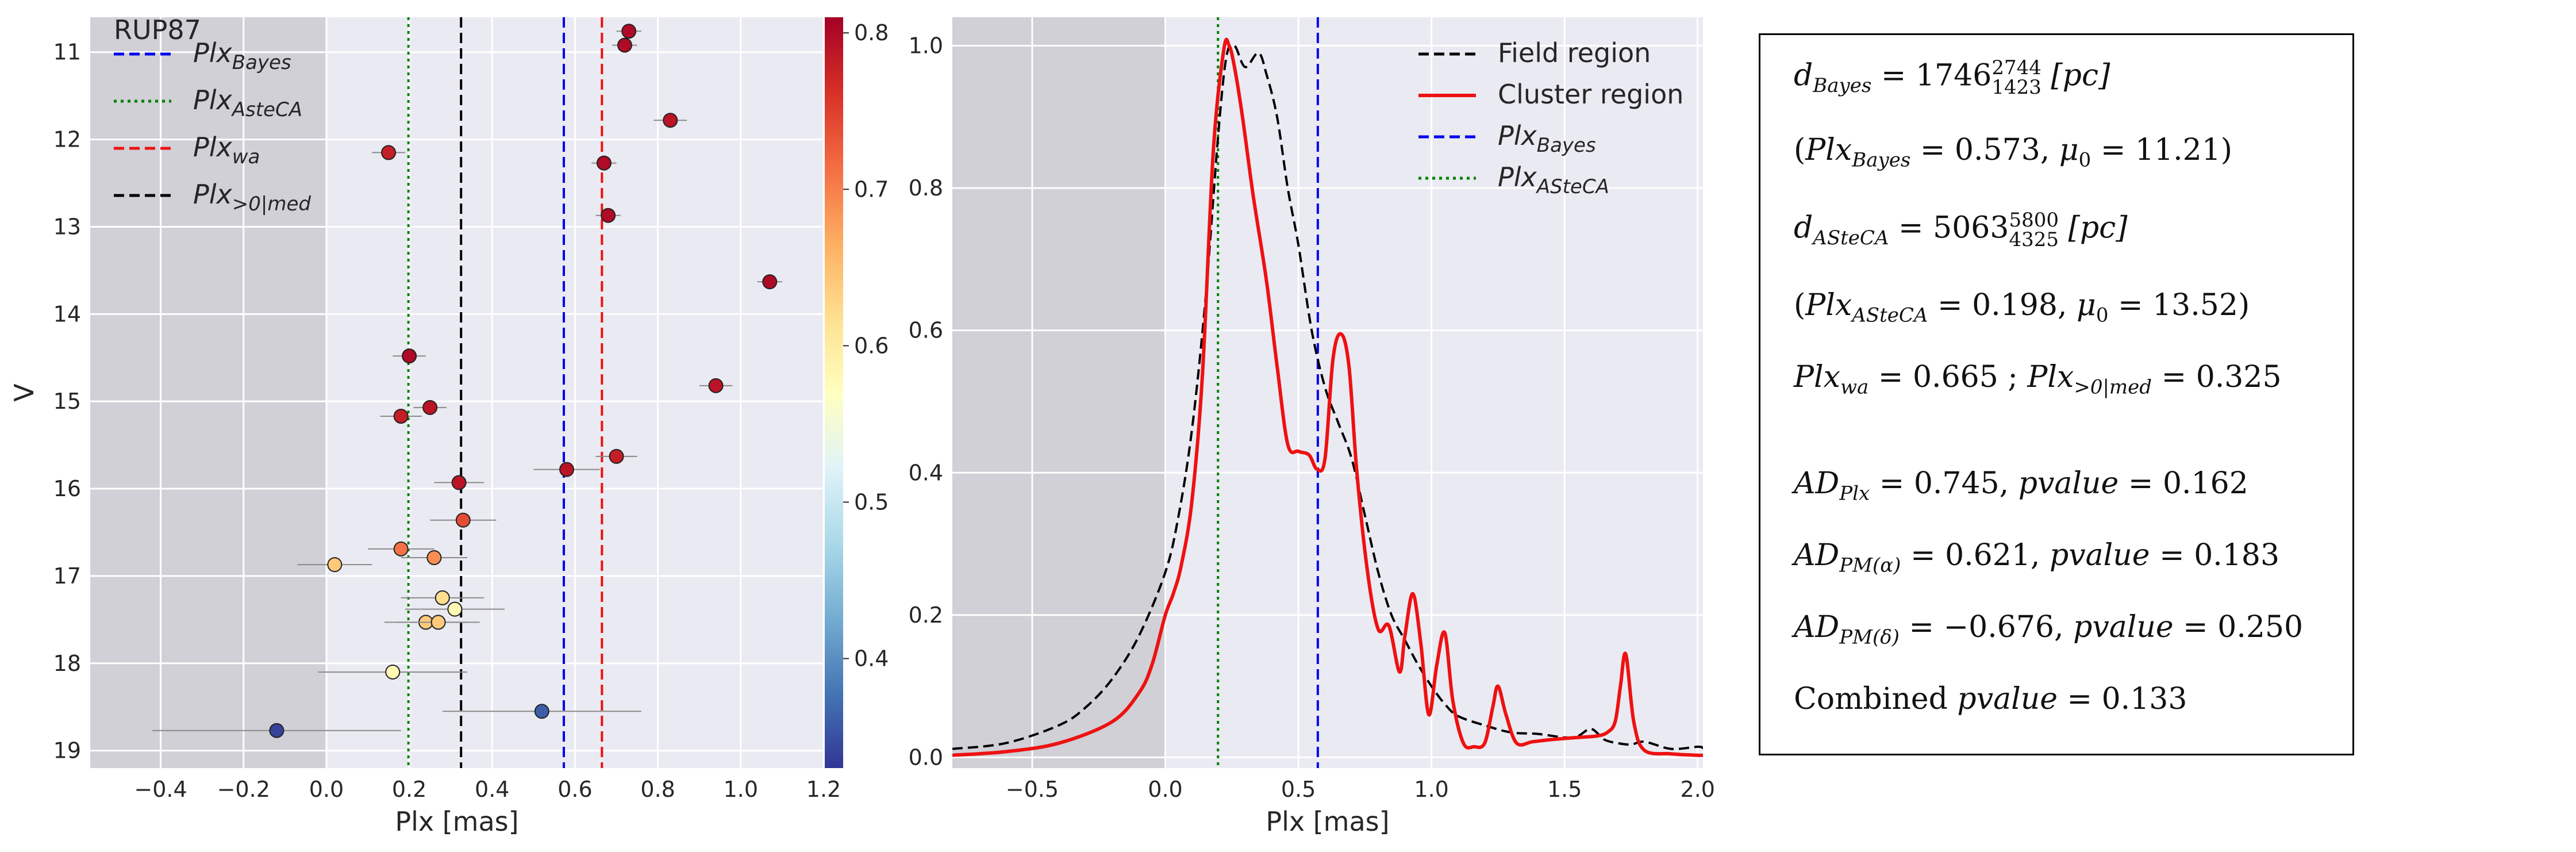 This screenshot has height=852, width=2576. Describe the element at coordinates (1360, 789) in the screenshot. I see `panel2-x-tick-labels: −0.5 0.0 0.5 1.0 1.5 2.0` at that location.